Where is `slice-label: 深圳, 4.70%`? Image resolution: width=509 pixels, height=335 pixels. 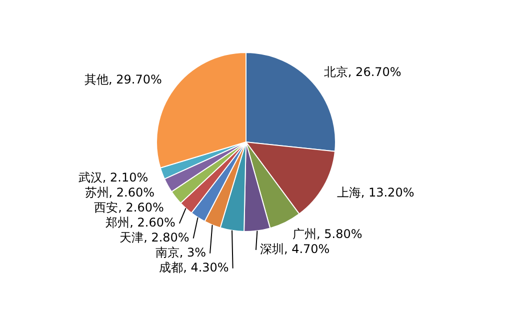 slice-label: 深圳, 4.70% is located at coordinates (295, 249).